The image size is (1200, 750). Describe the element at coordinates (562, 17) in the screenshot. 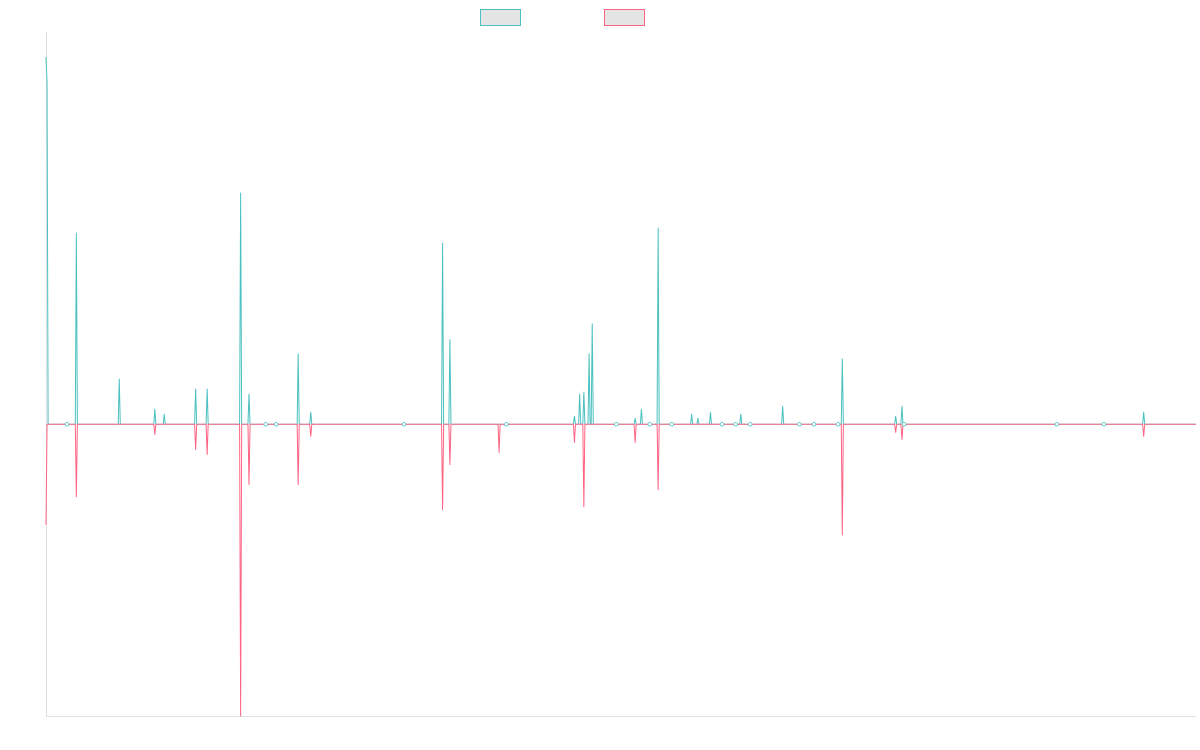

I see `legend` at that location.